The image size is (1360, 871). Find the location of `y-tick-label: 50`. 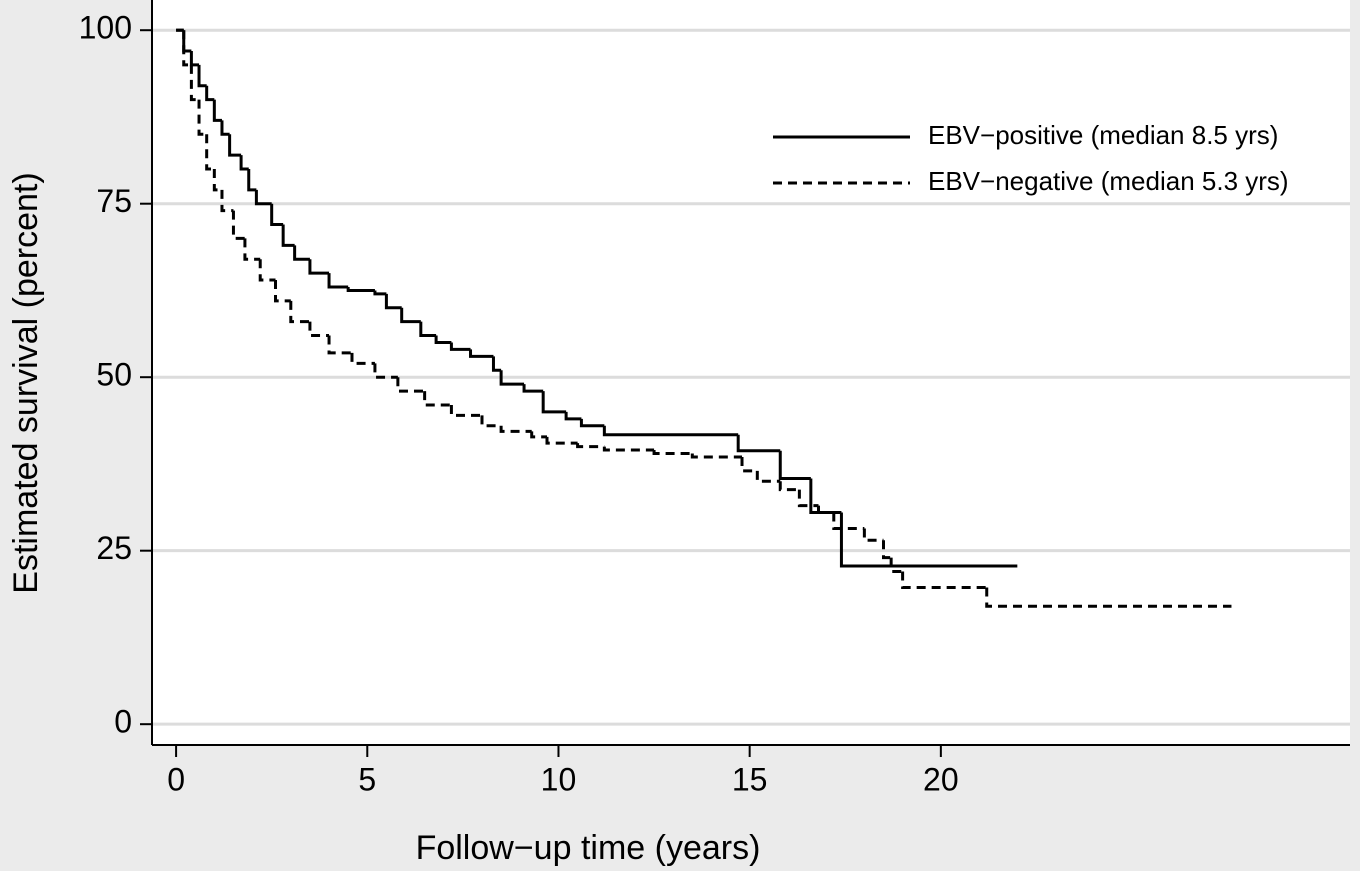

y-tick-label: 50 is located at coordinates (114, 375).